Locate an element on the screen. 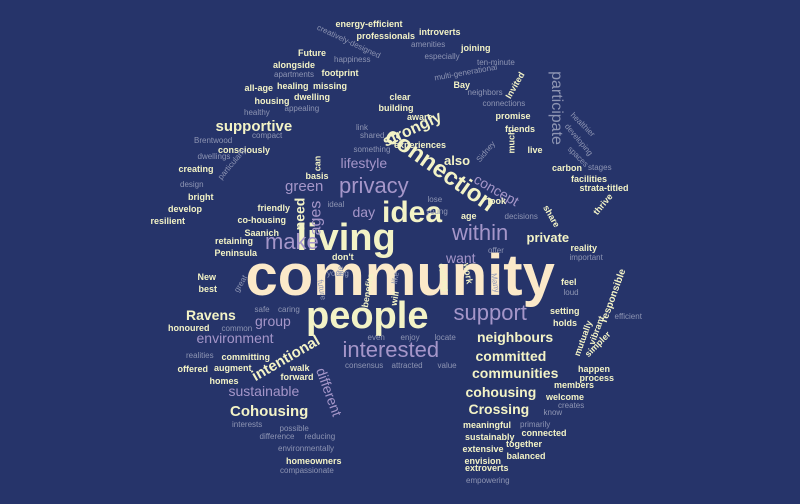 The width and height of the screenshot is (800, 504). word-support: support is located at coordinates (490, 312).